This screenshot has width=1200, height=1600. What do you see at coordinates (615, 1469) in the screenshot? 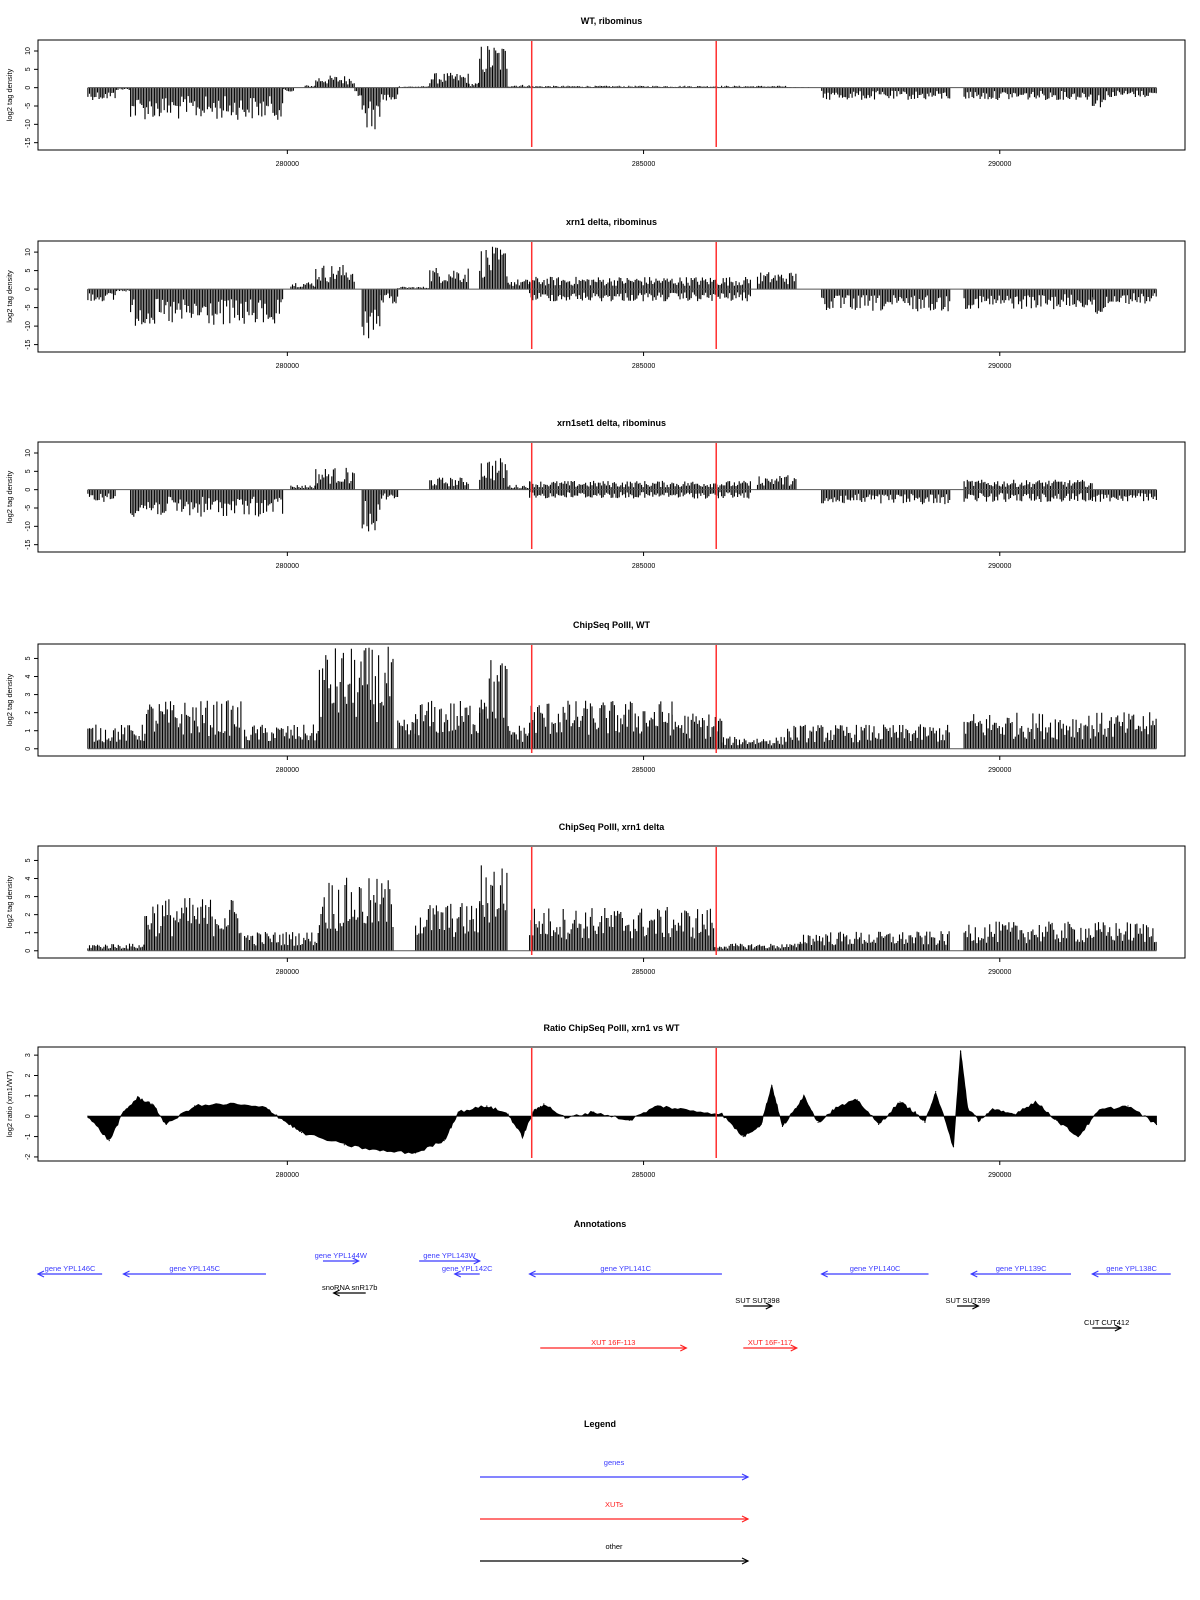
I see `legend-item-gene: genes` at bounding box center [615, 1469].